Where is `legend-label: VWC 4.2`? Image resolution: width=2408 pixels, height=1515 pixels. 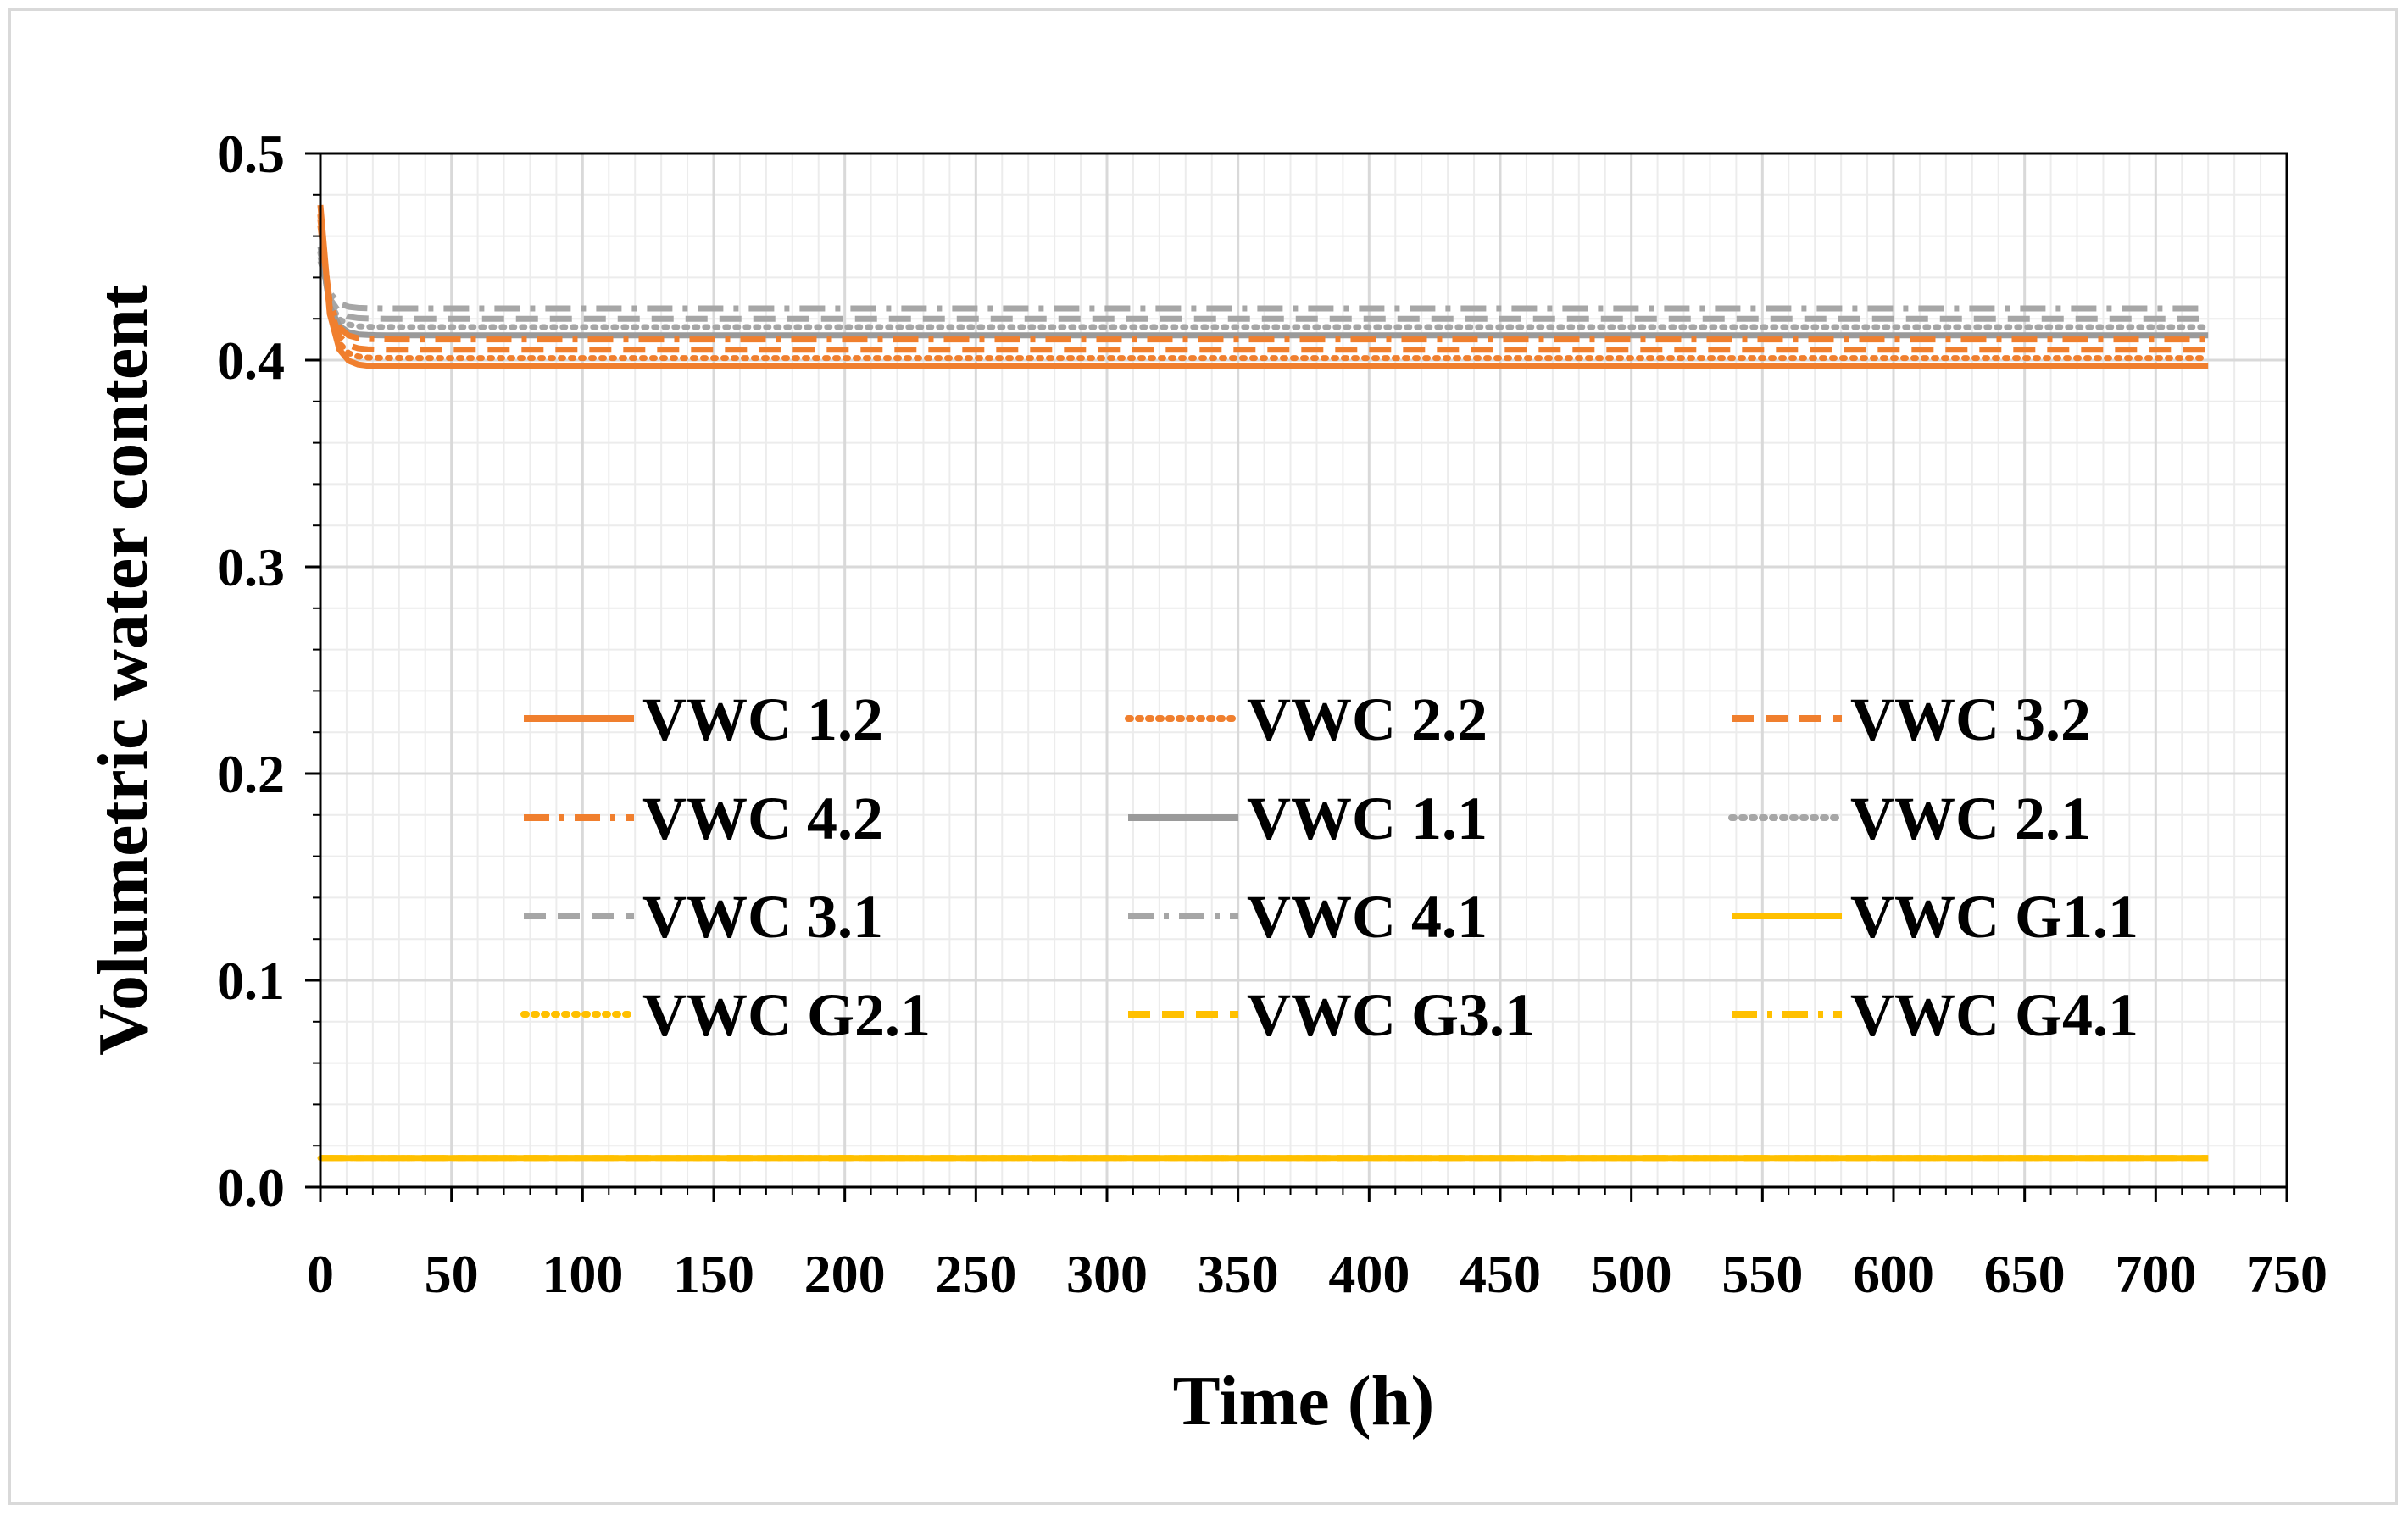
legend-label: VWC 4.2 is located at coordinates (762, 818).